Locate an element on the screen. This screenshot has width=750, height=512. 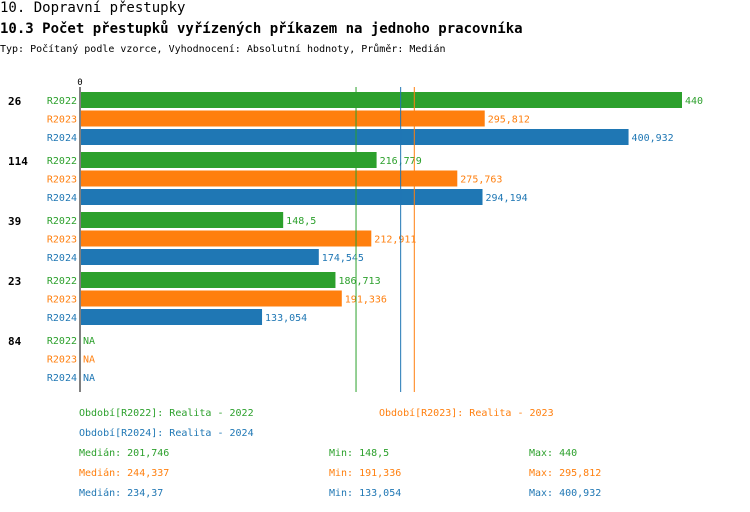
page-title: 10. Dopravní přestupky is located at coordinates (93, 8).